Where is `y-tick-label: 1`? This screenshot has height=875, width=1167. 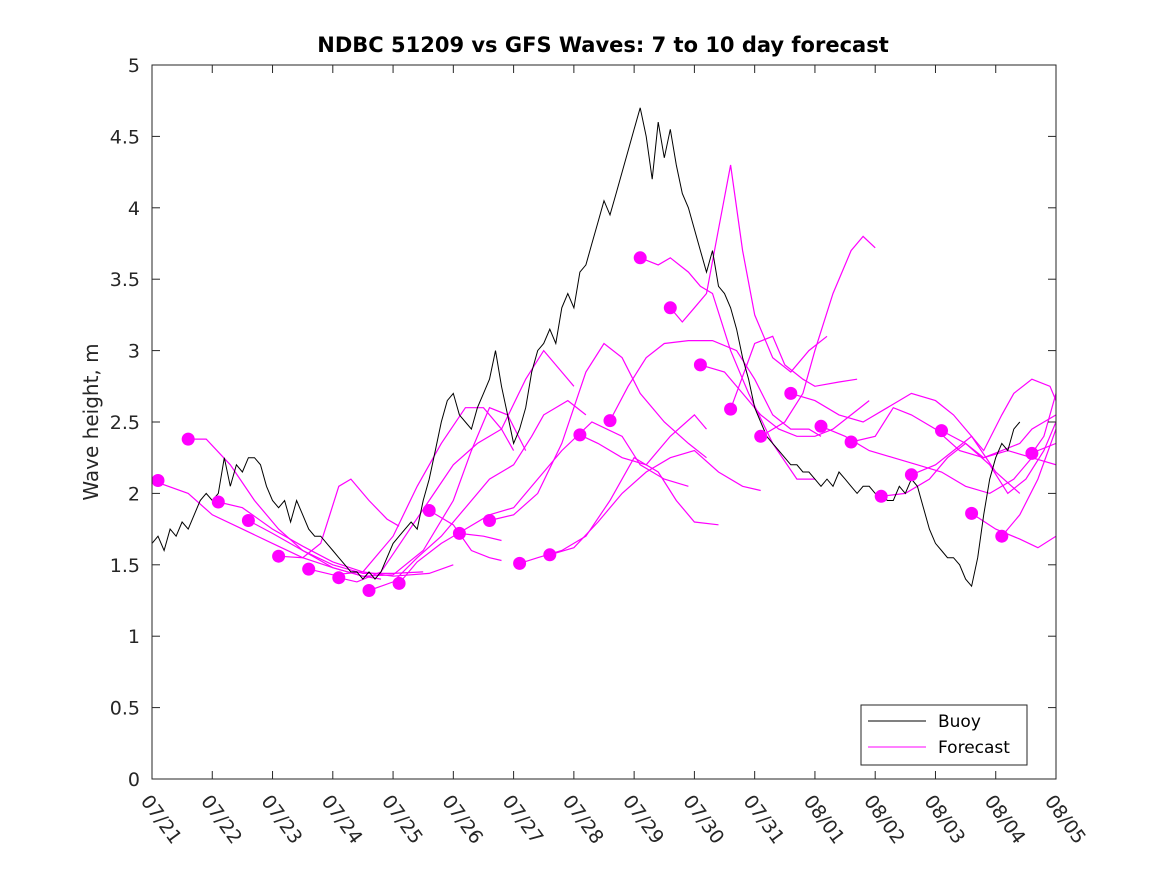
y-tick-label: 1 is located at coordinates (134, 637).